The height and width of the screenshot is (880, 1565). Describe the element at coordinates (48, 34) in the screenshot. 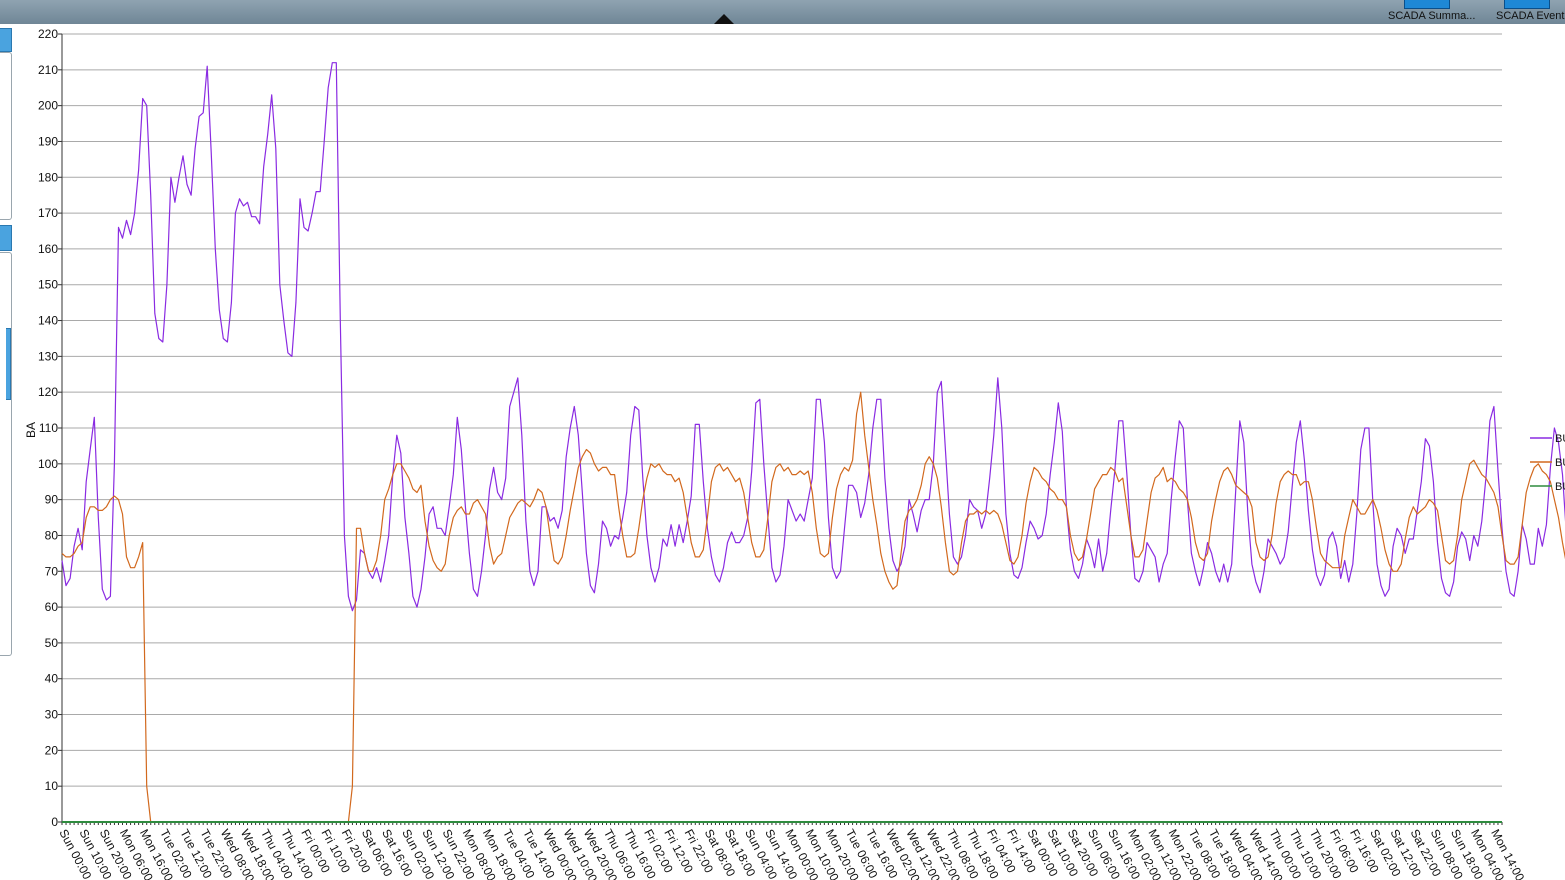

I see `y-tick-label: 220` at that location.